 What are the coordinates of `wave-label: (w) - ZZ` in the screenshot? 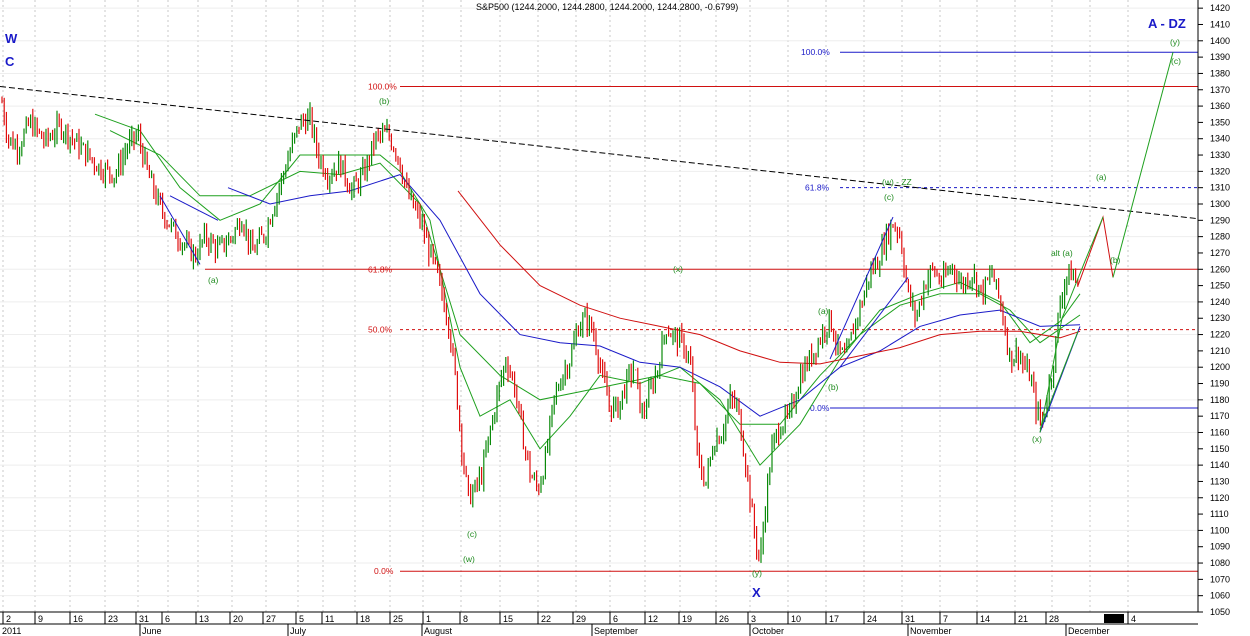 It's located at (897, 182).